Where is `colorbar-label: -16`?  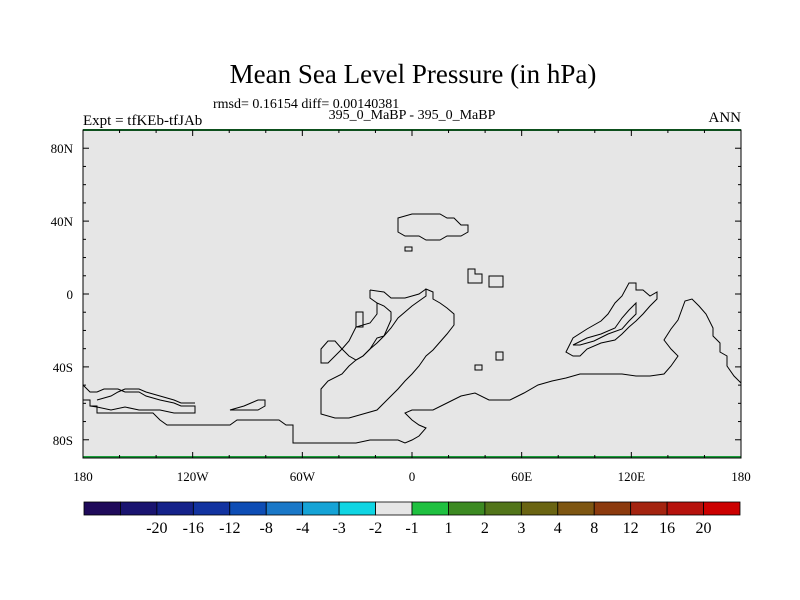
colorbar-label: -16 is located at coordinates (193, 528).